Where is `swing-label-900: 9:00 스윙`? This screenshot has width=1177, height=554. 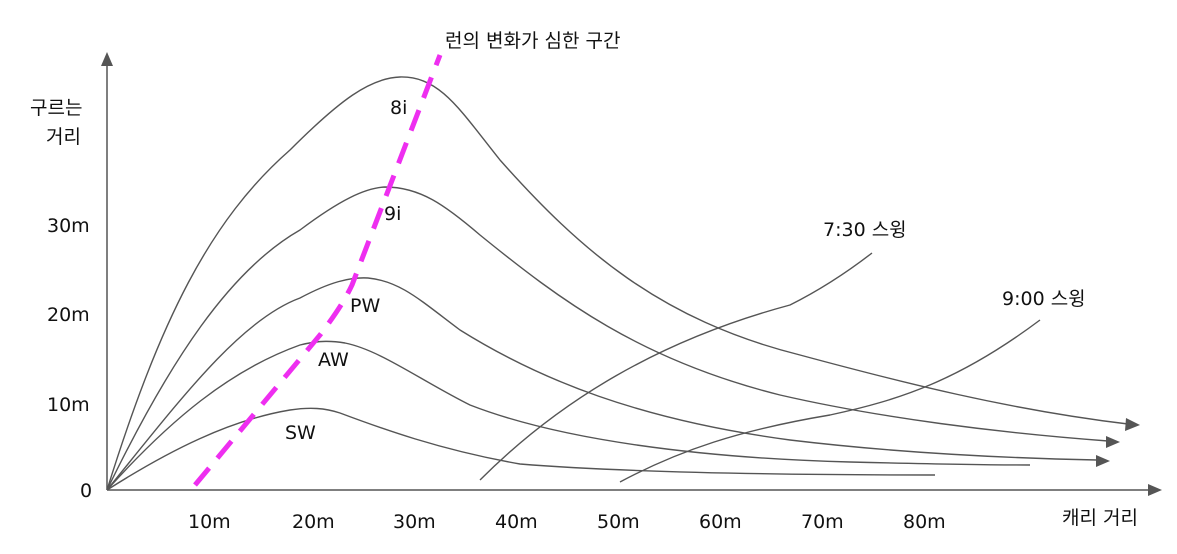
swing-label-900: 9:00 스윙 is located at coordinates (1044, 299).